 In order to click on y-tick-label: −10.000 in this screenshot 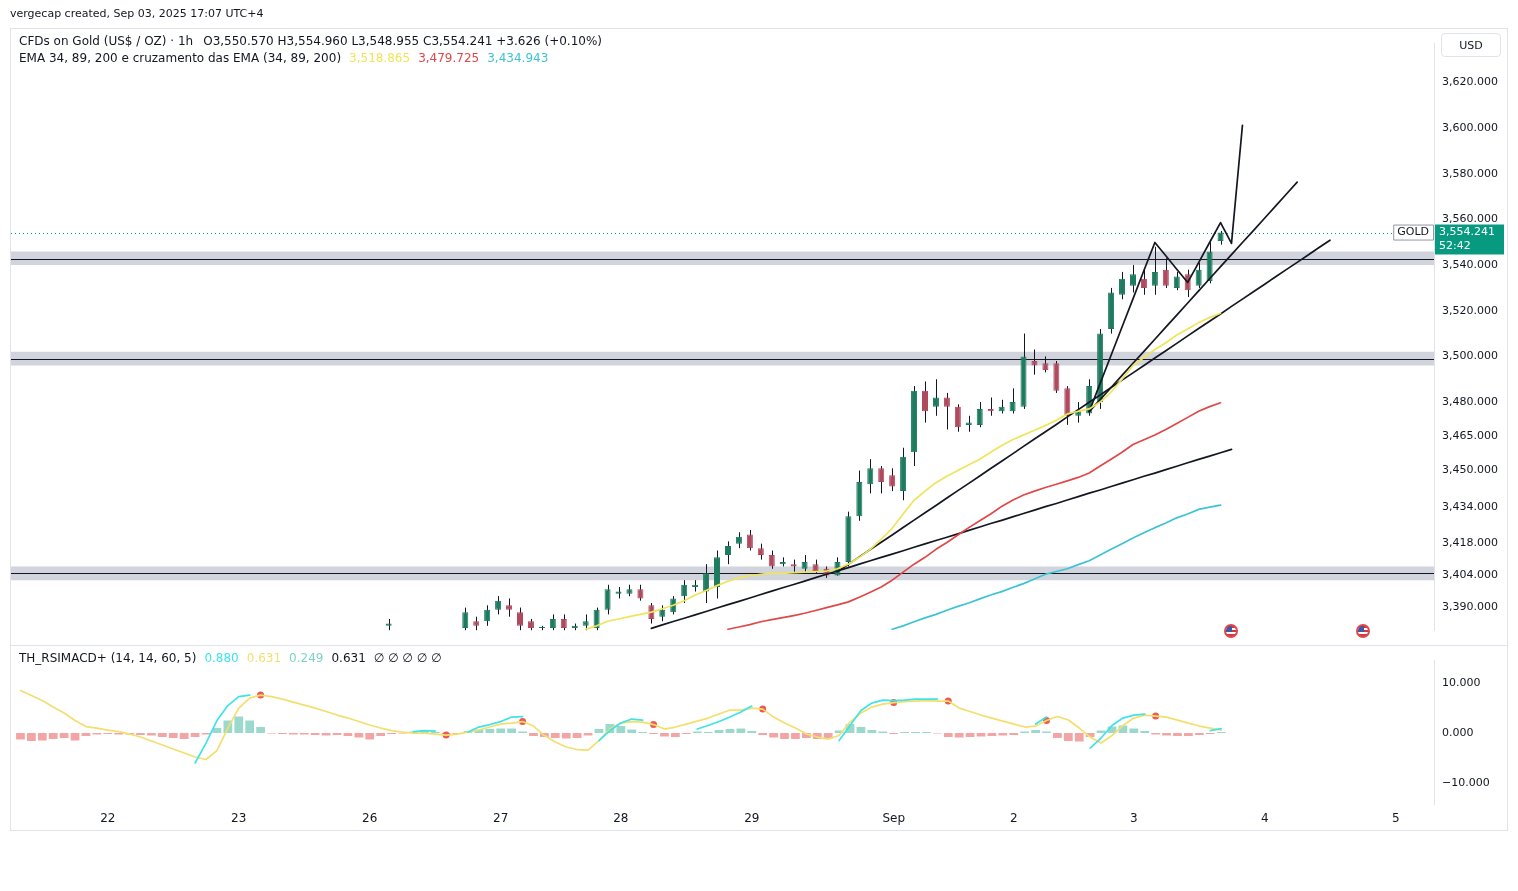, I will do `click(1466, 782)`.